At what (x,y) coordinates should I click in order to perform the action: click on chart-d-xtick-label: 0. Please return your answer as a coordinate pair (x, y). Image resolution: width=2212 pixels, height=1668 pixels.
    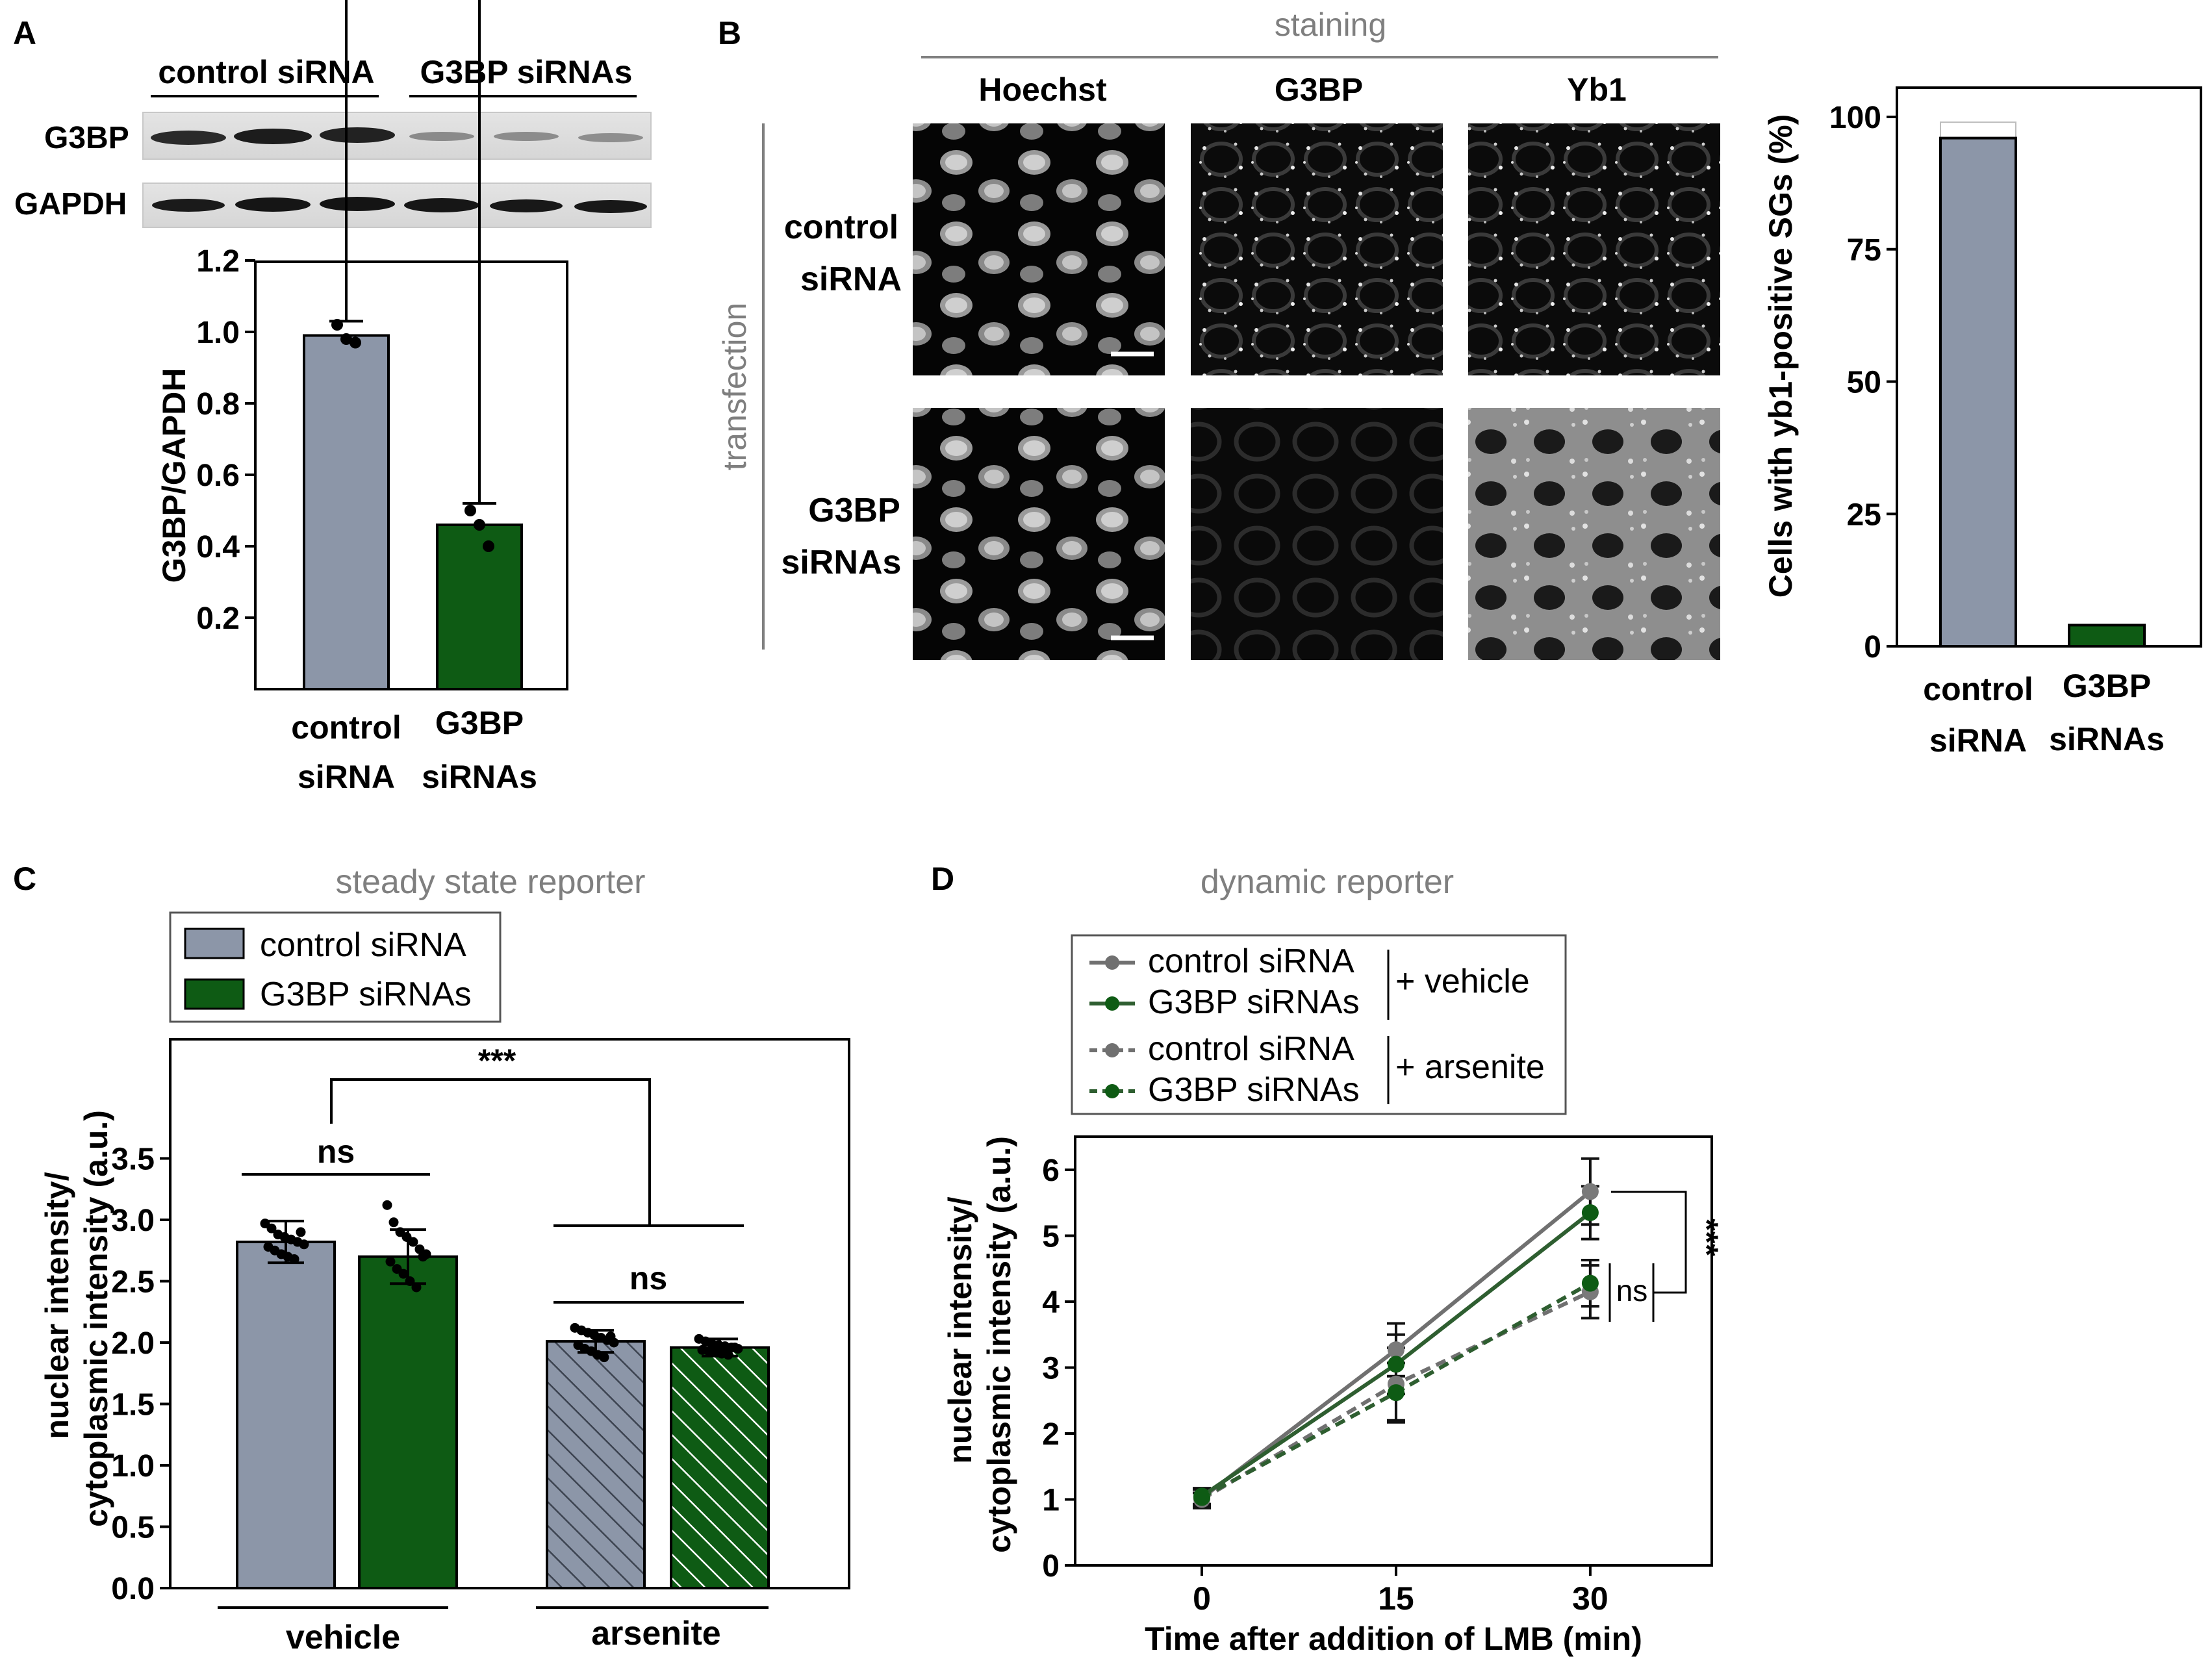
    Looking at the image, I should click on (1202, 1598).